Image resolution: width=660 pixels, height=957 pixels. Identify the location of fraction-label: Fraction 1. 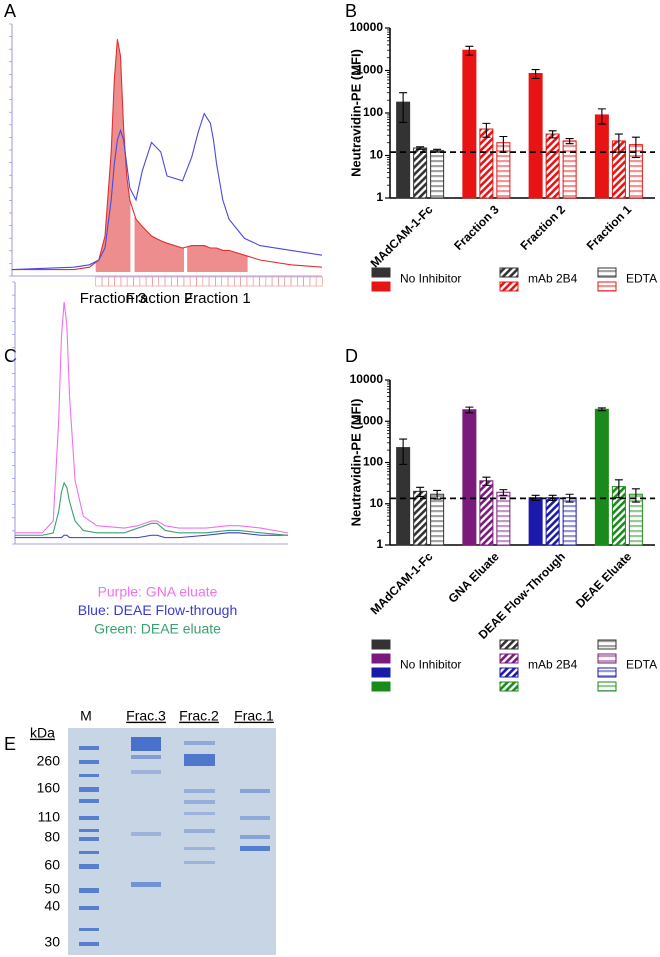
(217, 298).